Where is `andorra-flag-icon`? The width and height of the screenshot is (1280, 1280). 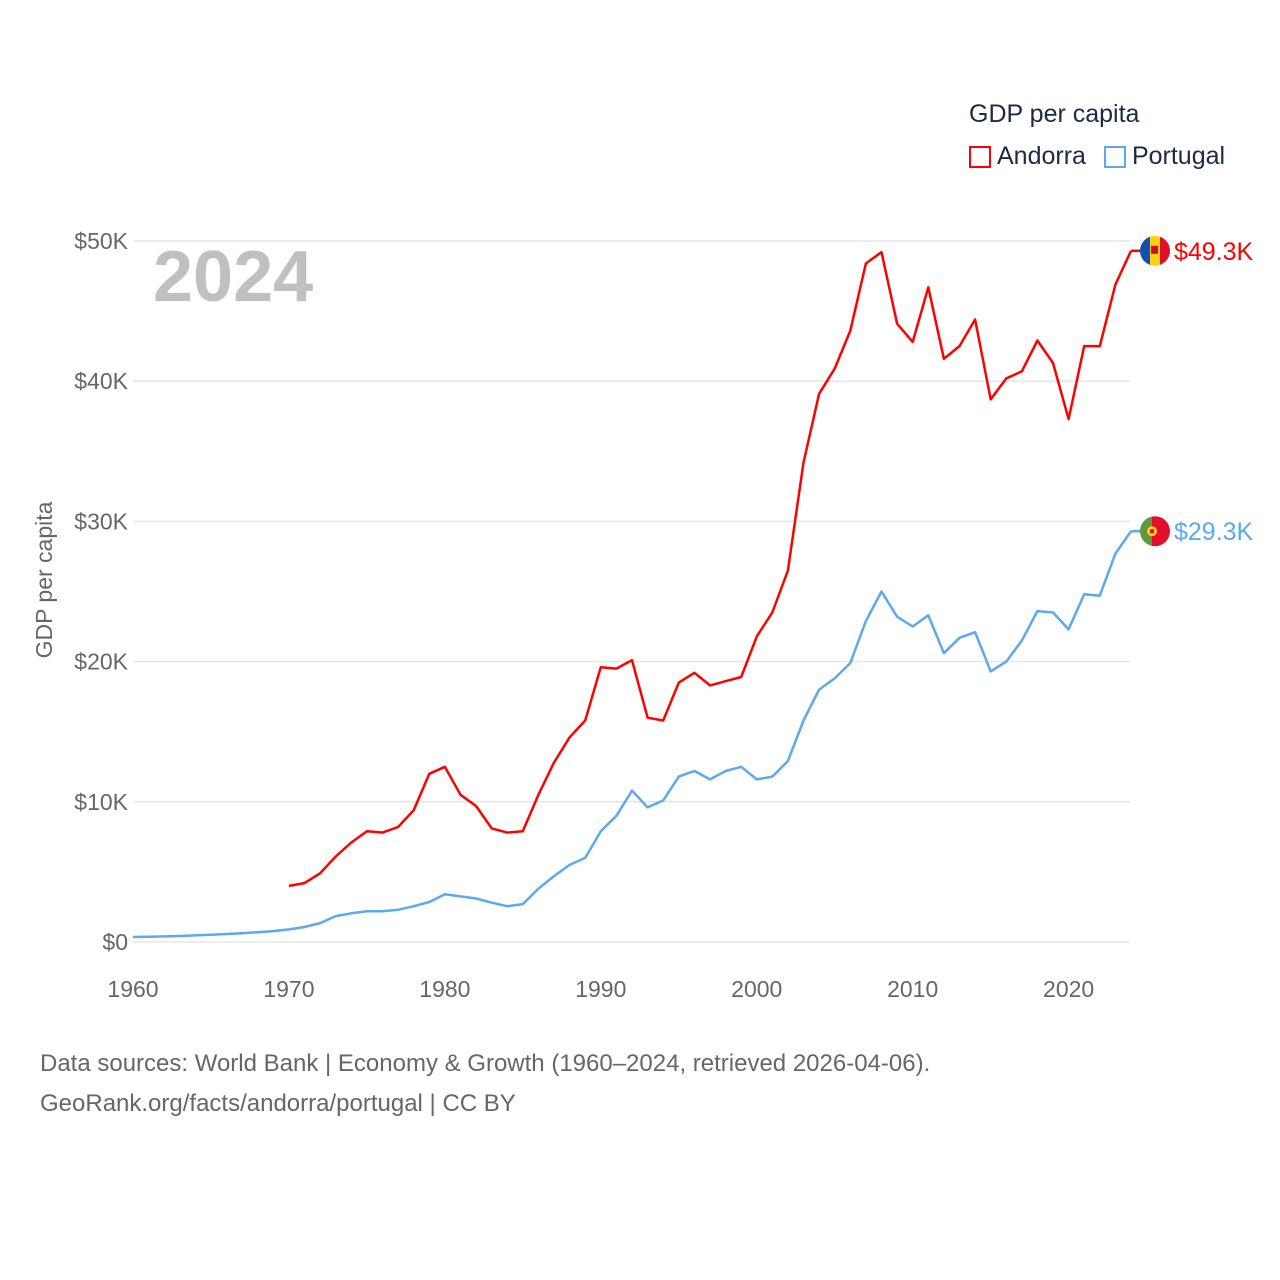 andorra-flag-icon is located at coordinates (1155, 250).